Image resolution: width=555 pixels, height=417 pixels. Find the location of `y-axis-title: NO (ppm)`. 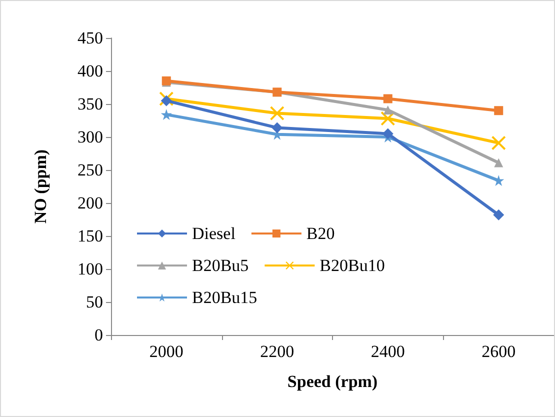

y-axis-title: NO (ppm) is located at coordinates (40, 186).